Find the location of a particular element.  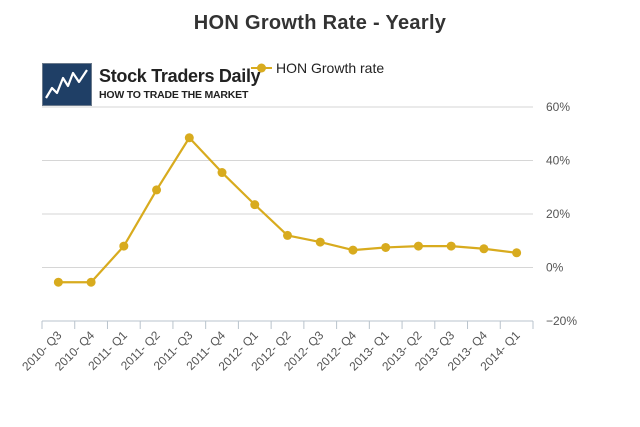

chart-title: HON Growth Rate - Yearly is located at coordinates (320, 23).